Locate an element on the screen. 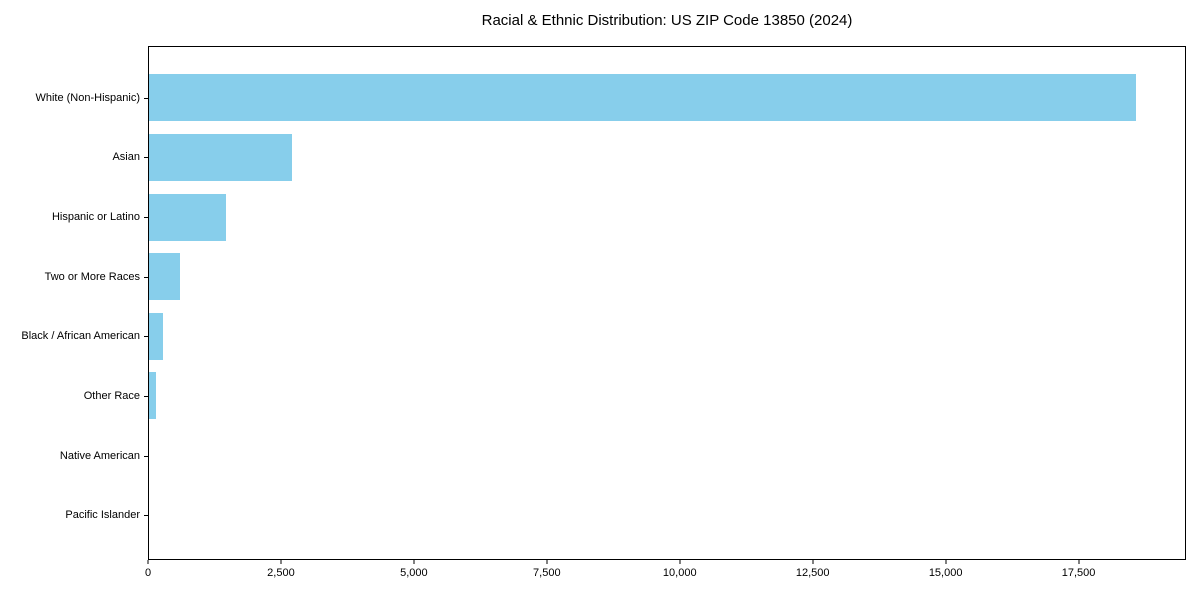 This screenshot has height=600, width=1200. bar-row: Two or More Races is located at coordinates (615, 277).